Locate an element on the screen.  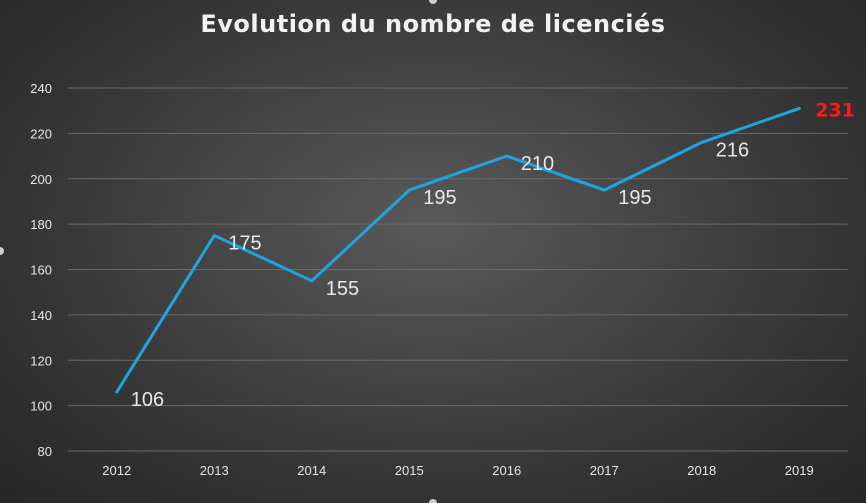
chart-title: Evolution du nombre de licenciés is located at coordinates (433, 24).